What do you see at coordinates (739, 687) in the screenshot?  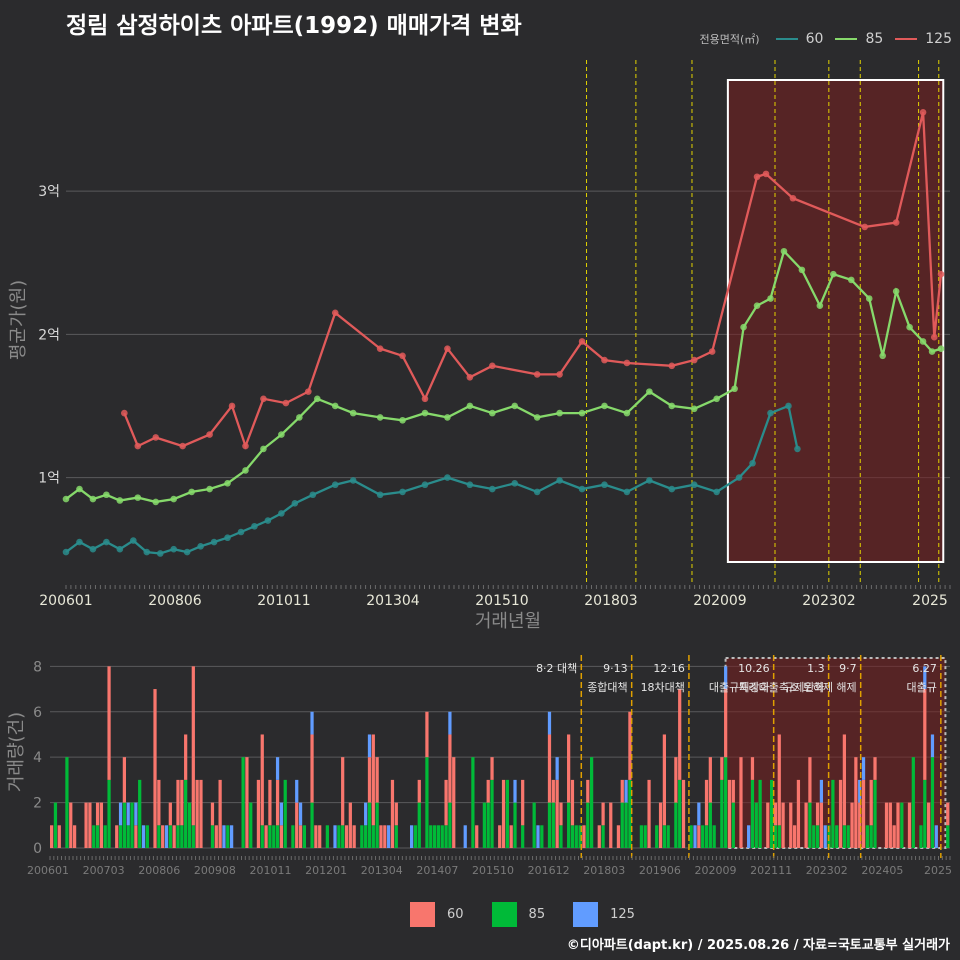 I see `vol-event-label2-3: 대출규제강화` at bounding box center [739, 687].